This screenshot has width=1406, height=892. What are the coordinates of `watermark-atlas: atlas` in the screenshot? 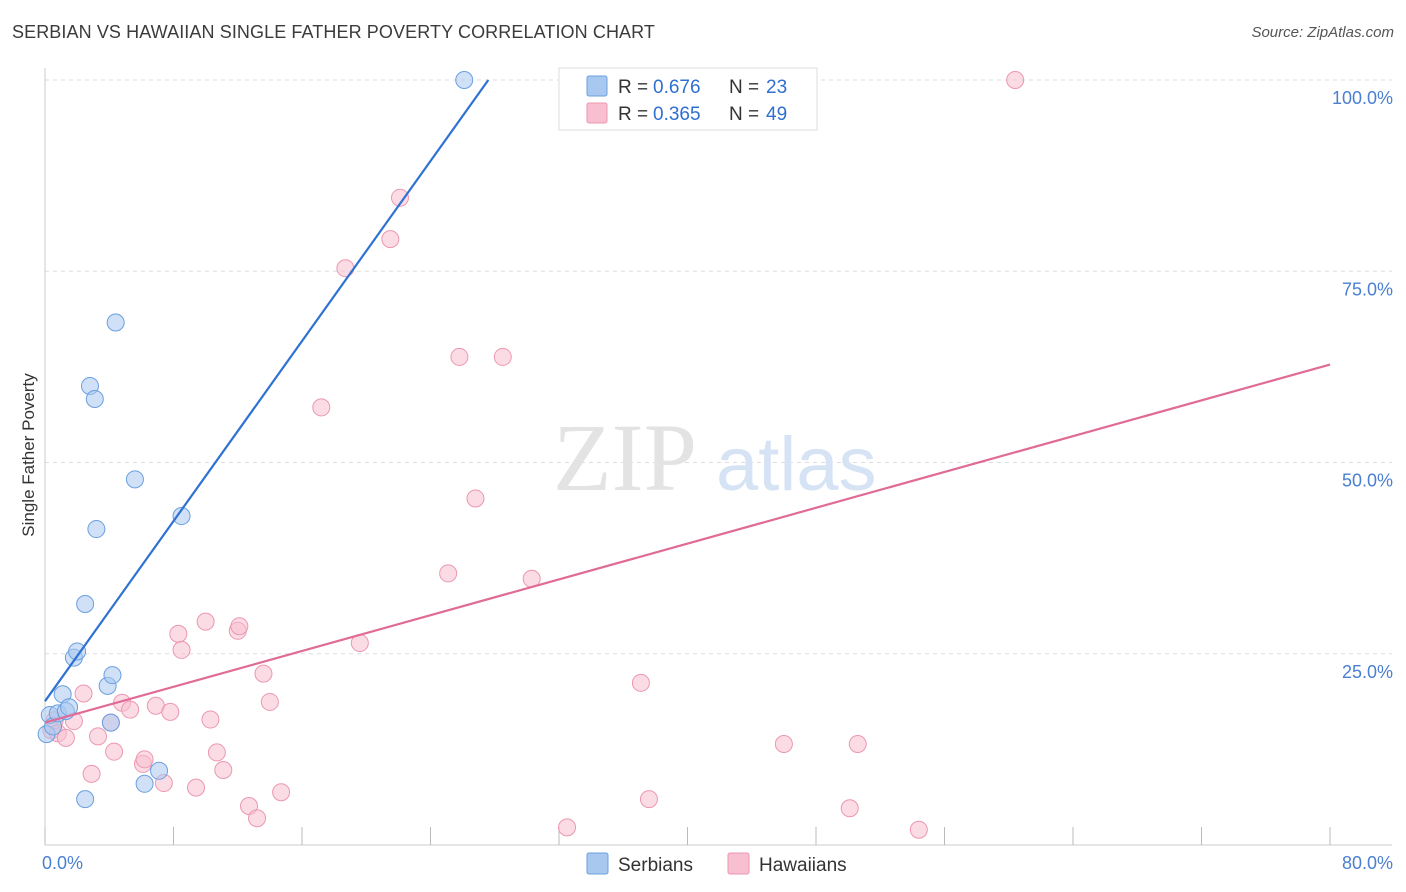 It's located at (796, 464).